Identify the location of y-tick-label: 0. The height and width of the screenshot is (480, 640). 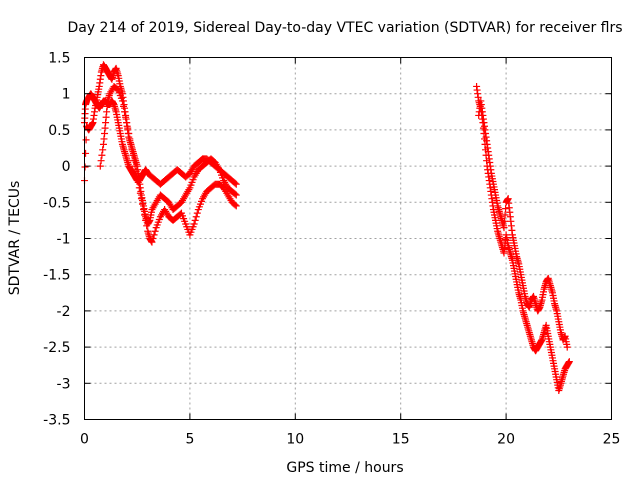
(66, 167).